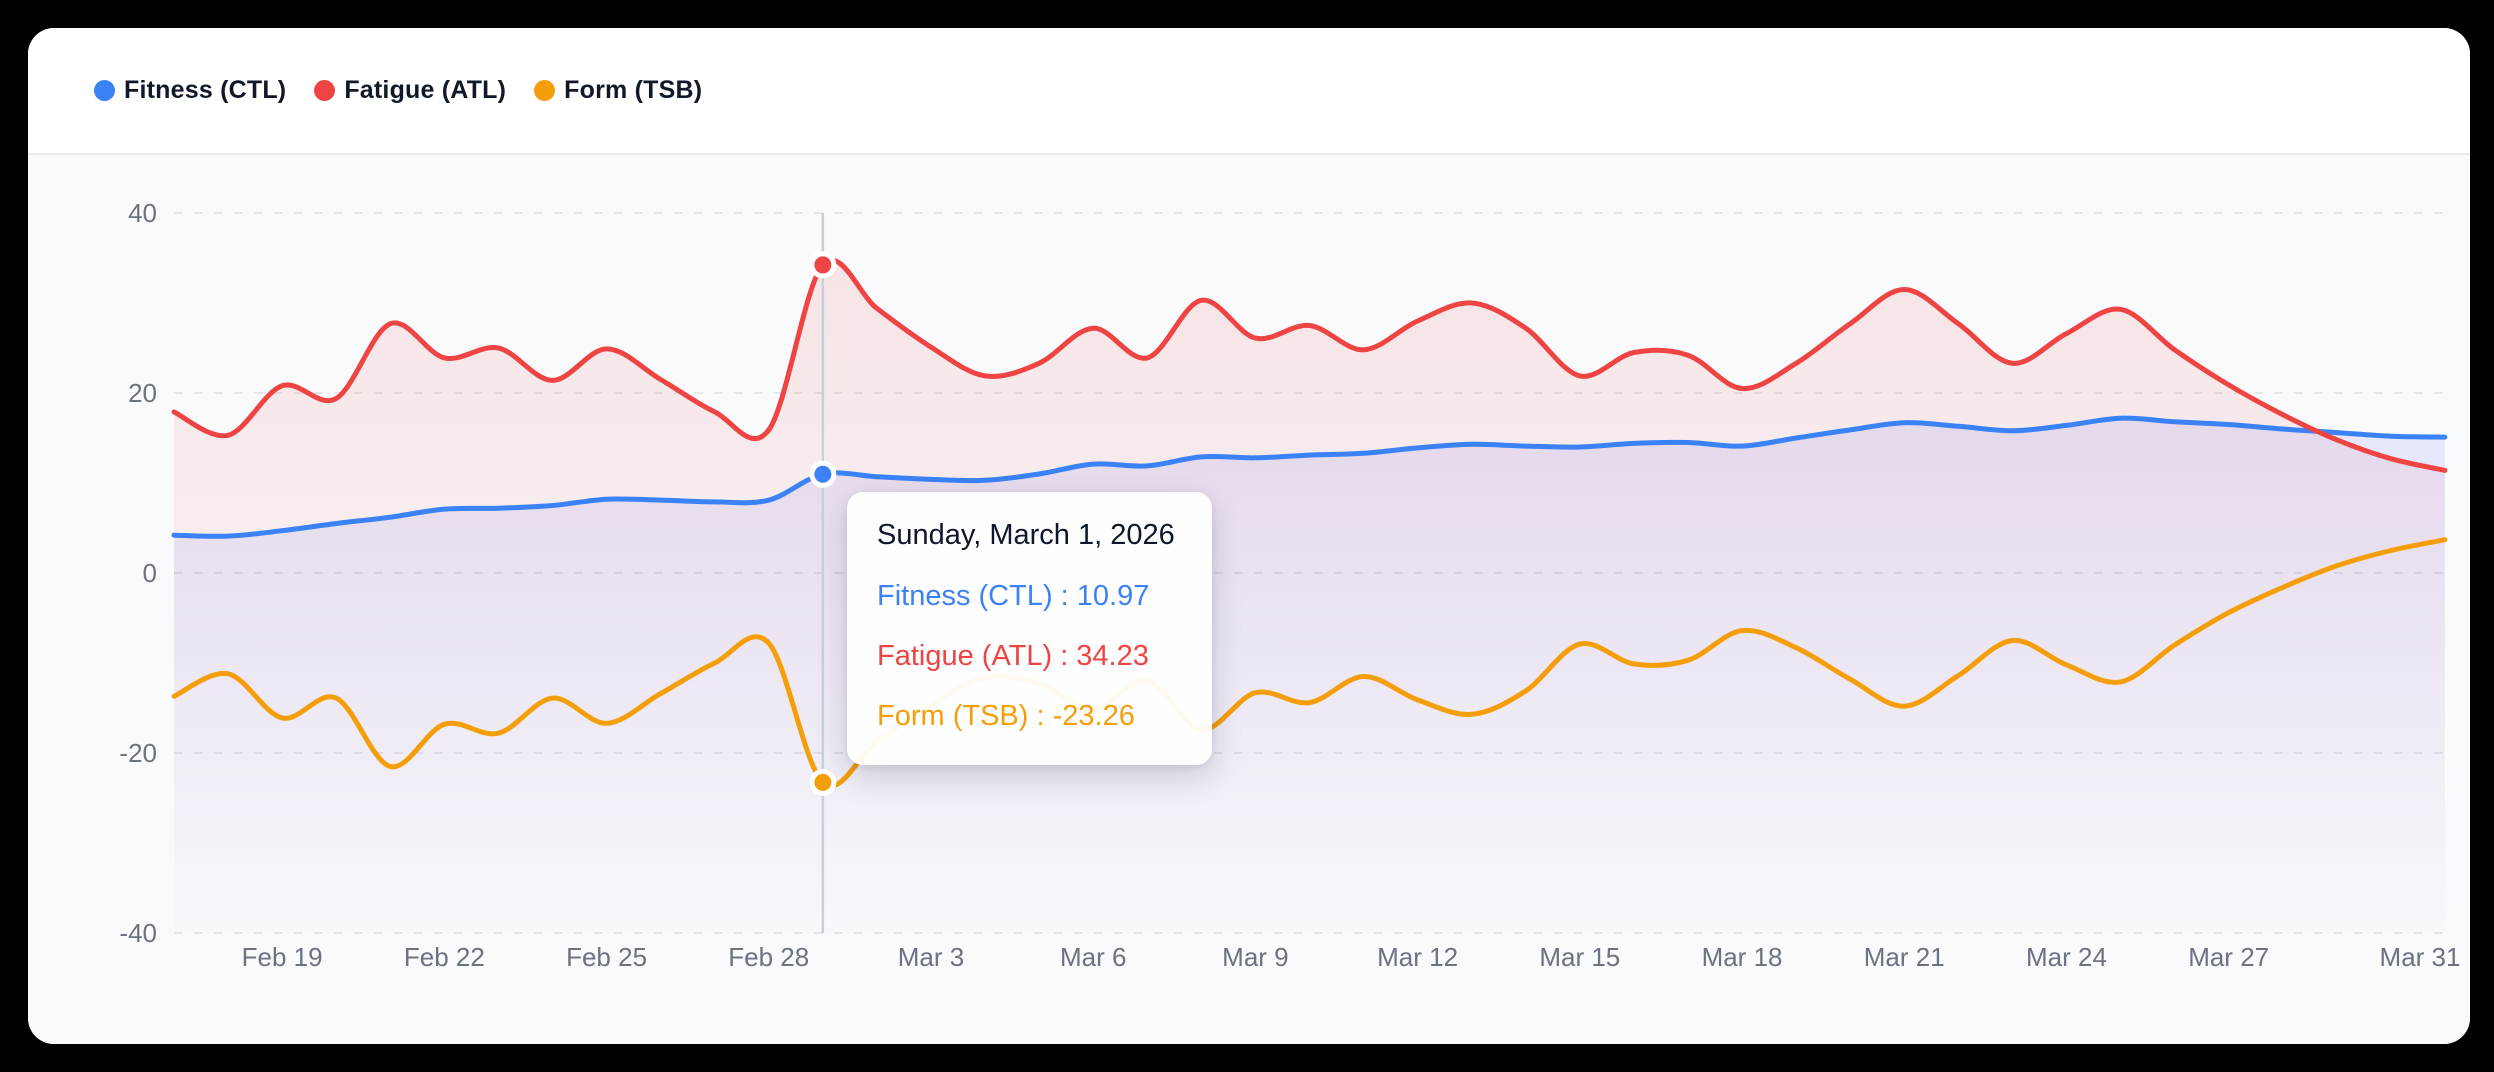 The image size is (2494, 1072). Describe the element at coordinates (425, 90) in the screenshot. I see `legend-label-fatigue: Fatigue (ATL)` at that location.